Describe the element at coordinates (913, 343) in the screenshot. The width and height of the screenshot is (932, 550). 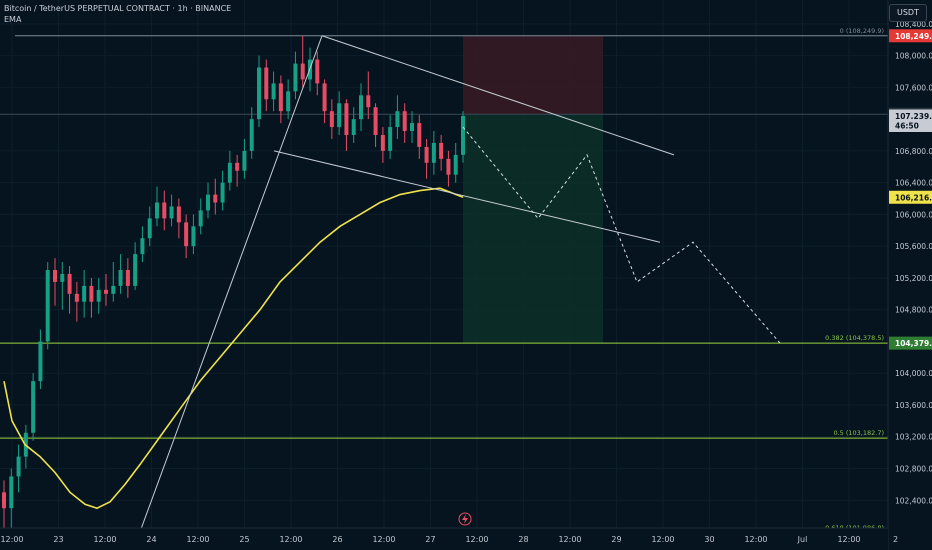
I see `price-tag-label: 104,379.1` at that location.